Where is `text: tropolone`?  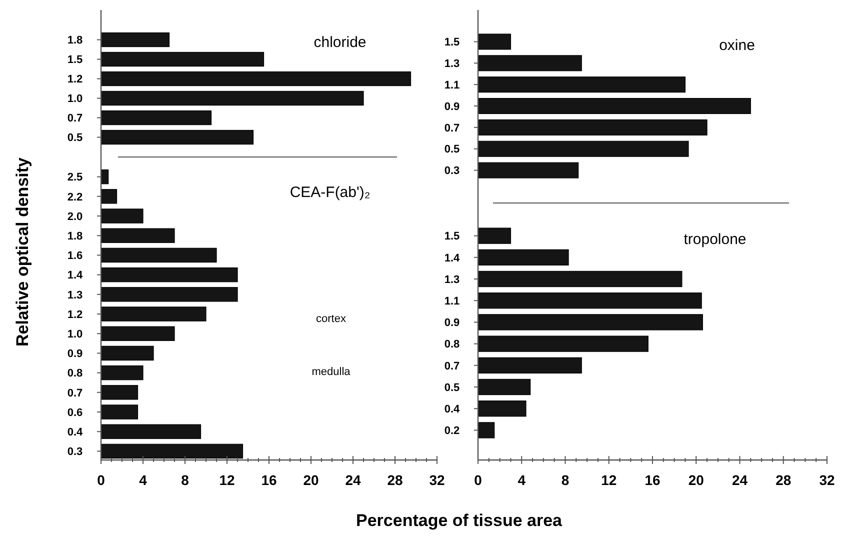
text: tropolone is located at coordinates (715, 239).